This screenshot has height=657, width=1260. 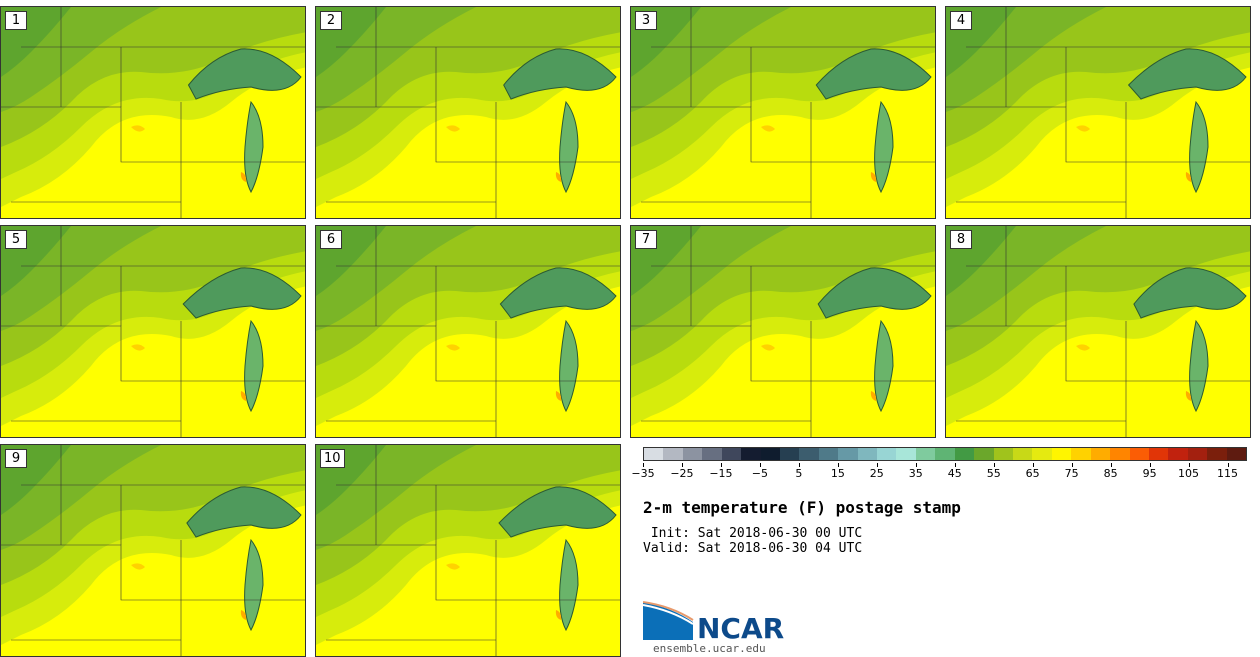 What do you see at coordinates (468, 550) in the screenshot?
I see `ensemble-member-map: 10` at bounding box center [468, 550].